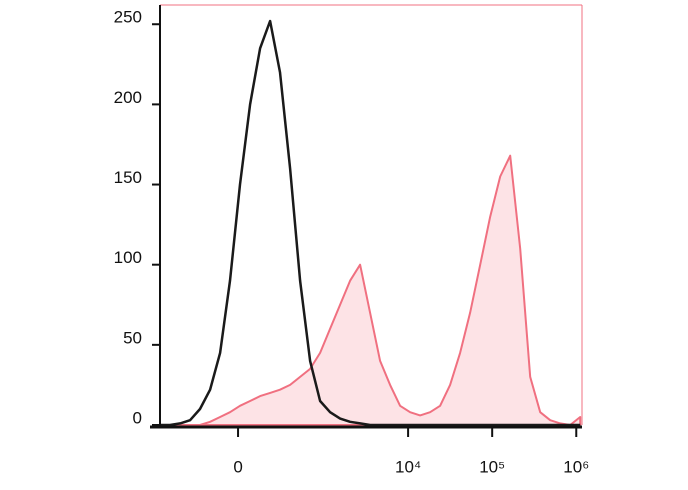  What do you see at coordinates (492, 466) in the screenshot?
I see `x-tick-label: 10⁵` at bounding box center [492, 466].